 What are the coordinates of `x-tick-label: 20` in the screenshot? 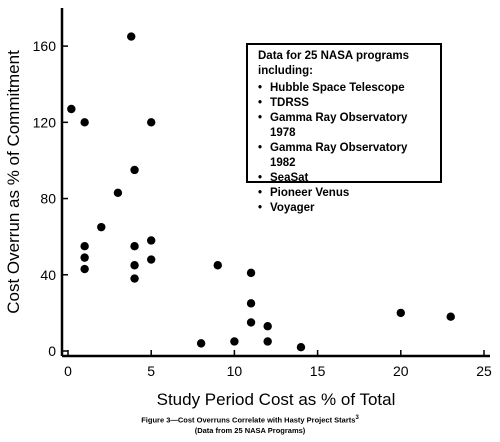 It's located at (401, 371).